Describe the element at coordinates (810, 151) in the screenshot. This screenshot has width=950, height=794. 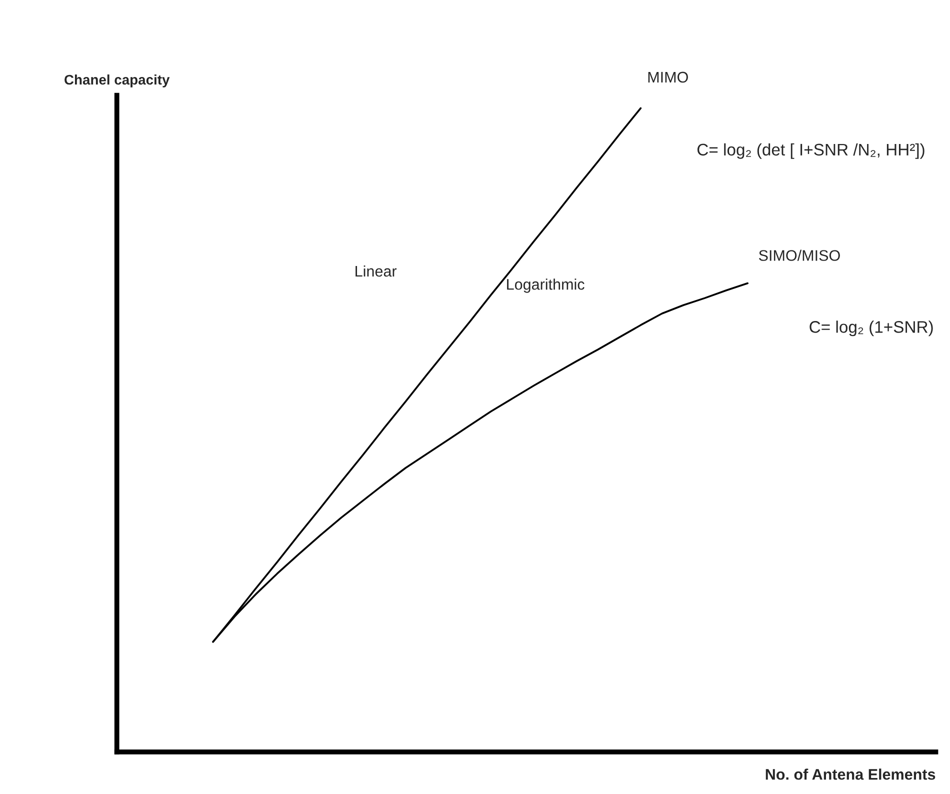
I see `annotation: C= log₂ (det [ I+SNR /N₂, HH²])` at that location.